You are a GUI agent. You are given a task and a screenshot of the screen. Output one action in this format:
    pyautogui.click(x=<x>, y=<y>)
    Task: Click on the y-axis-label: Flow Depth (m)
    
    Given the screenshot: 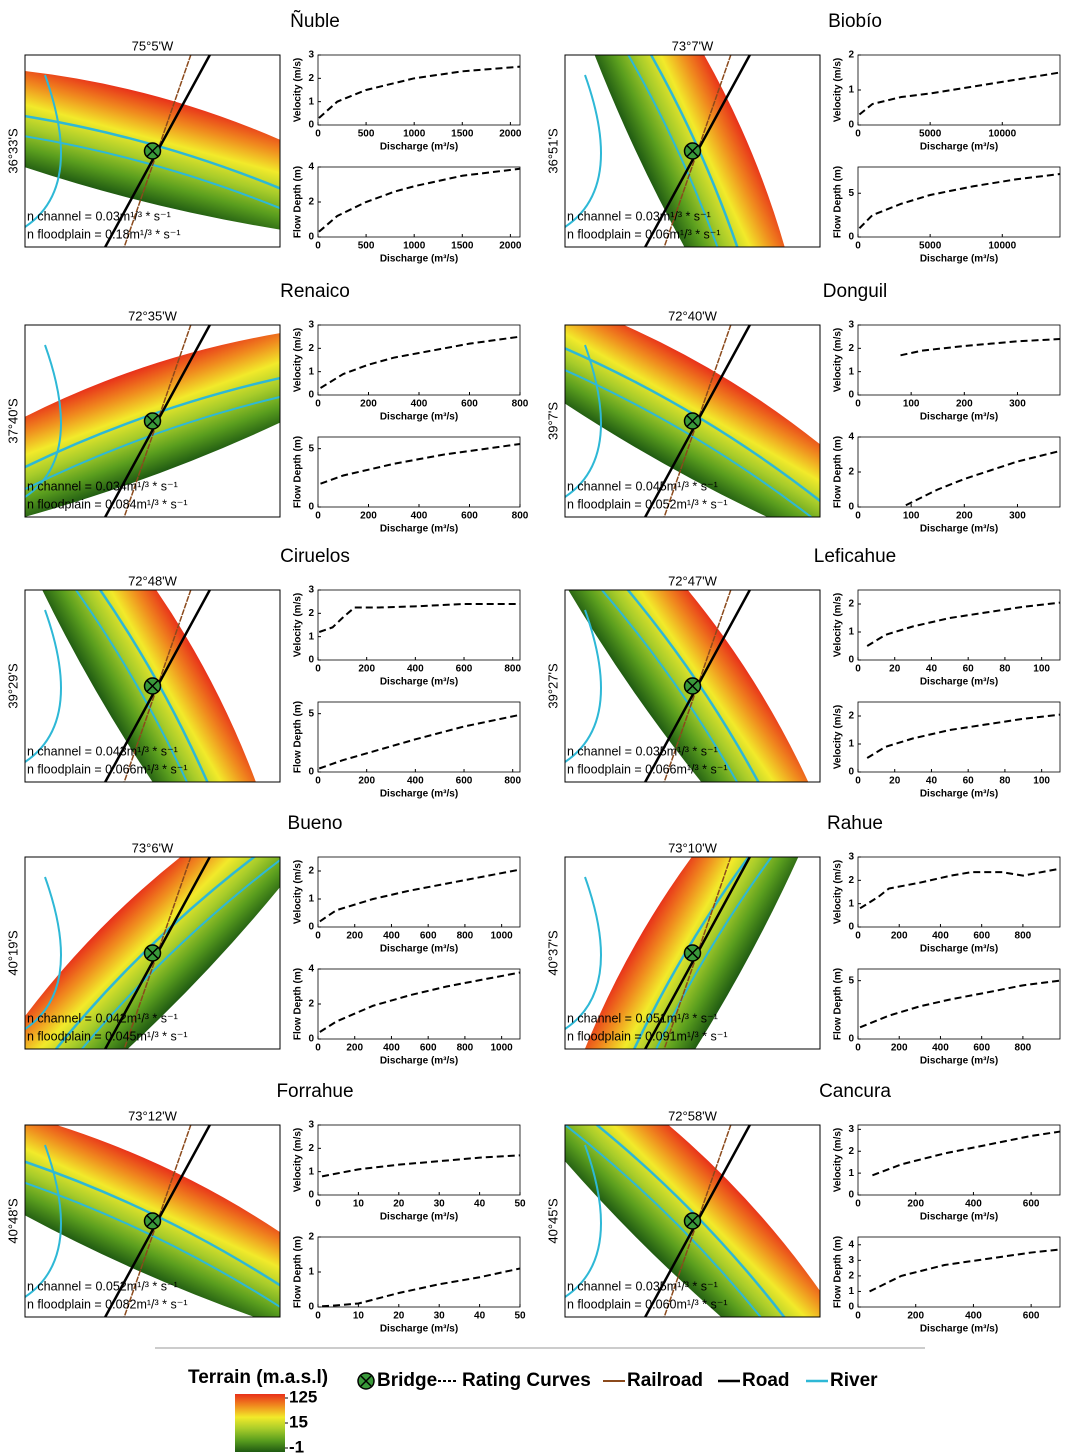 What is the action you would take?
    pyautogui.click(x=838, y=1004)
    